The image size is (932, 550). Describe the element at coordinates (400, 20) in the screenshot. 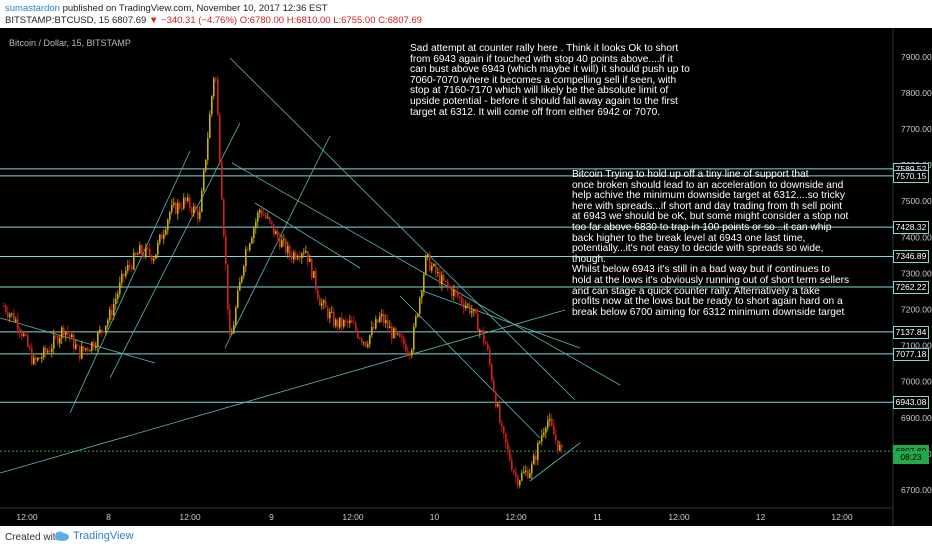

I see `ohlc-close: C:6807.69` at that location.